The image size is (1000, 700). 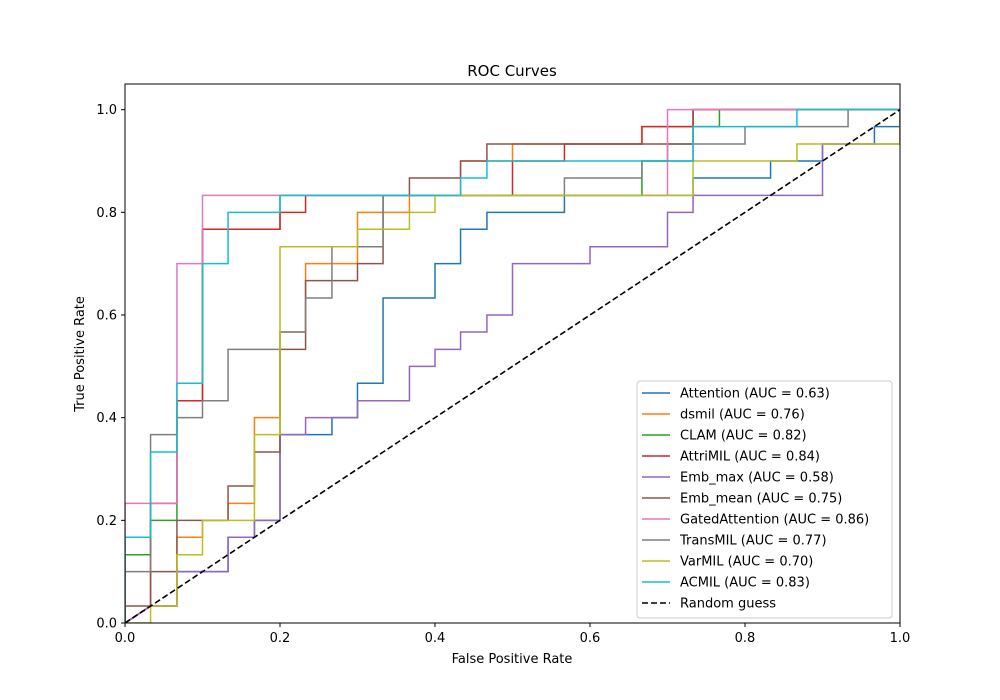 What do you see at coordinates (280, 638) in the screenshot?
I see `x-tick-label-1: 0.2` at bounding box center [280, 638].